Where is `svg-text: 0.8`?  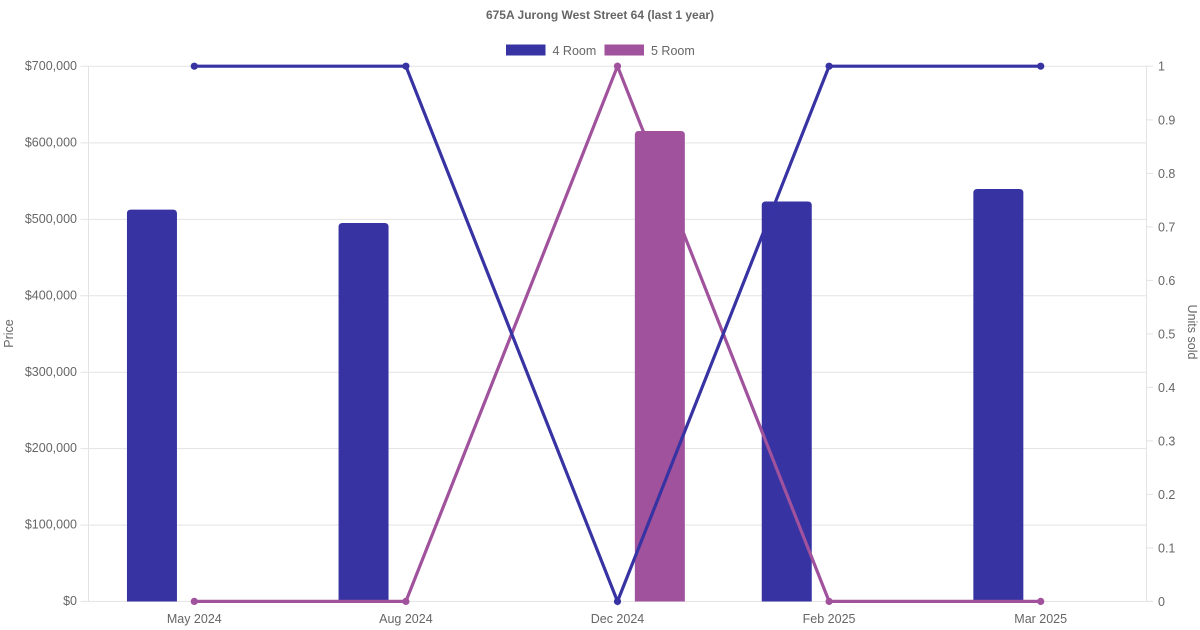 svg-text: 0.8 is located at coordinates (1166, 174).